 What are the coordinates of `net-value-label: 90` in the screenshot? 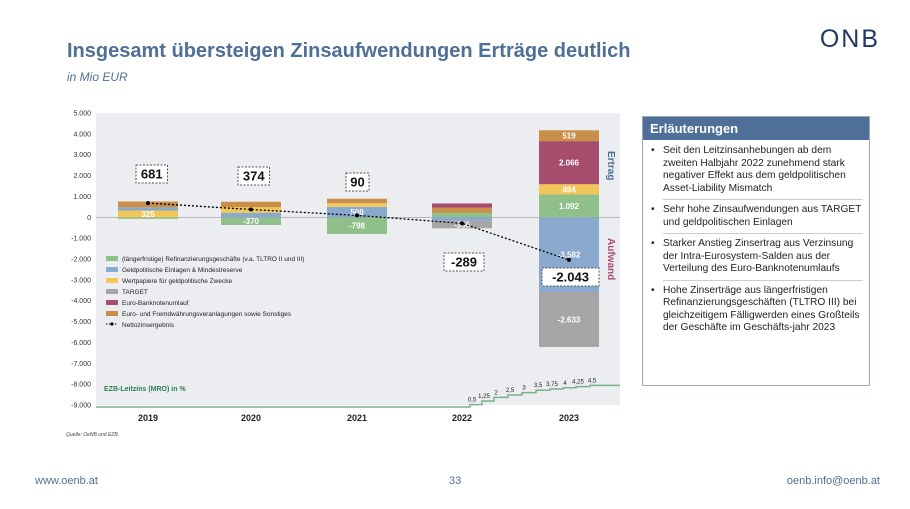 It's located at (357, 182).